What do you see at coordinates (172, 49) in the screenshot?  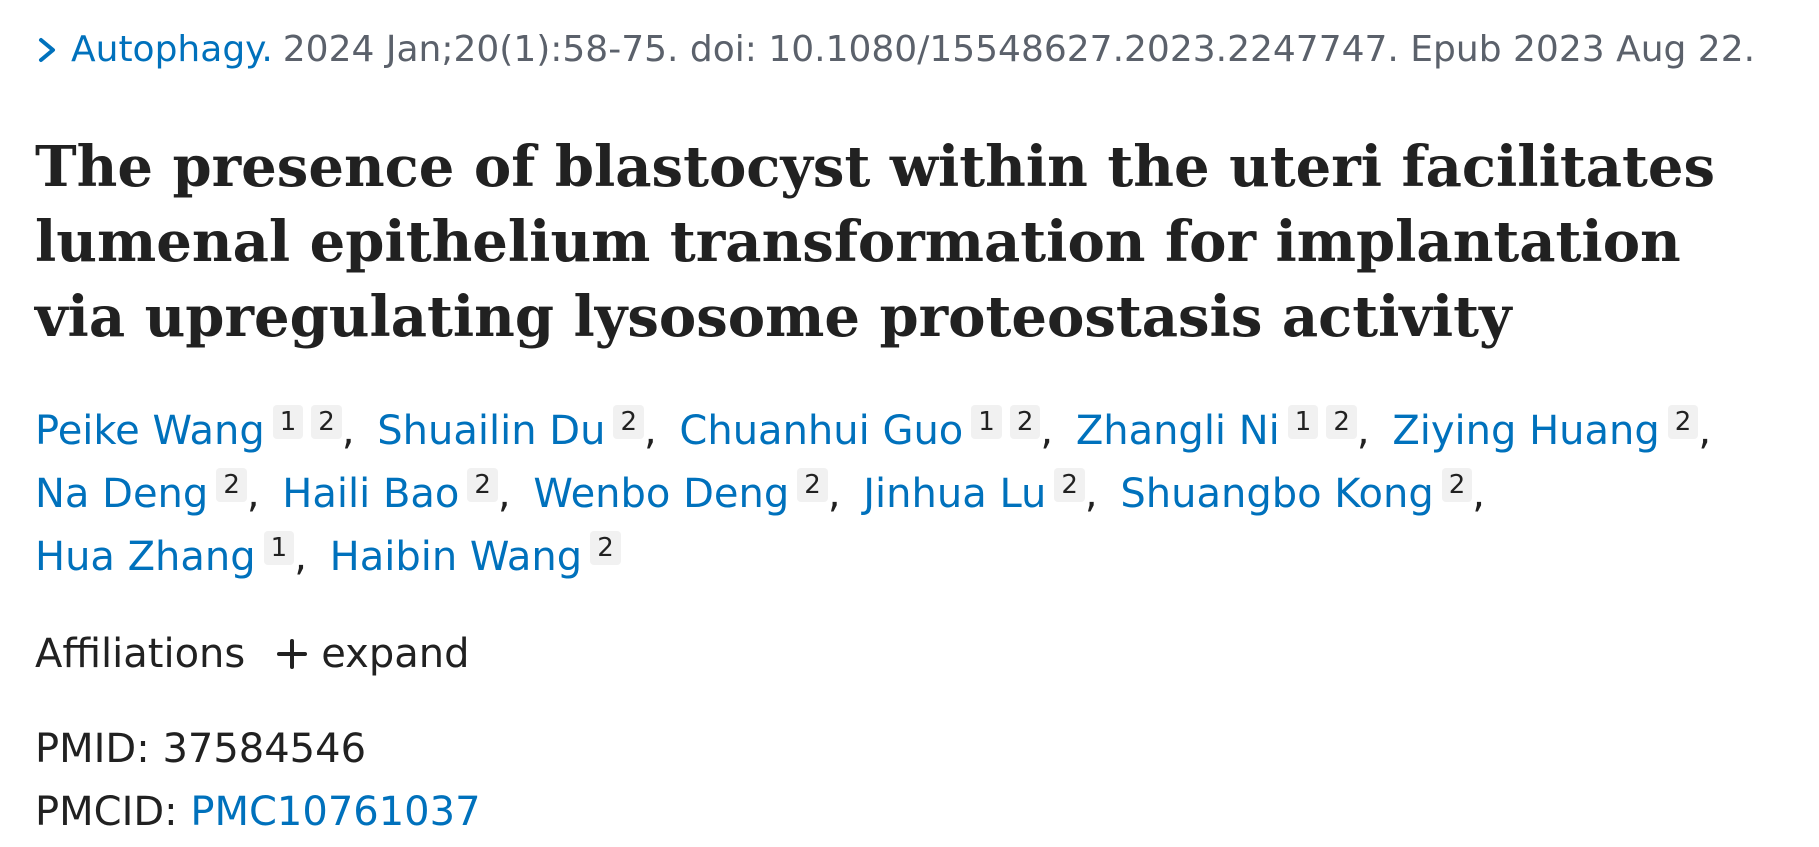 I see `journal-link: Autophagy.` at bounding box center [172, 49].